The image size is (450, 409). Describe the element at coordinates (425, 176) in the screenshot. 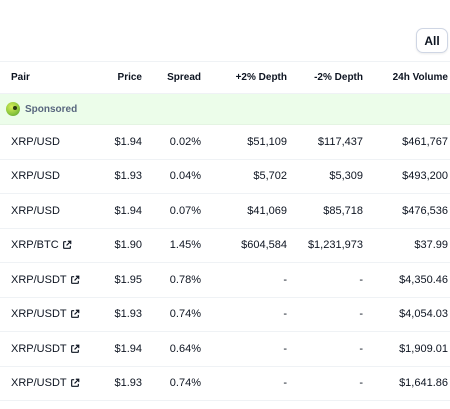

I see `volume-cell: $493,200` at that location.